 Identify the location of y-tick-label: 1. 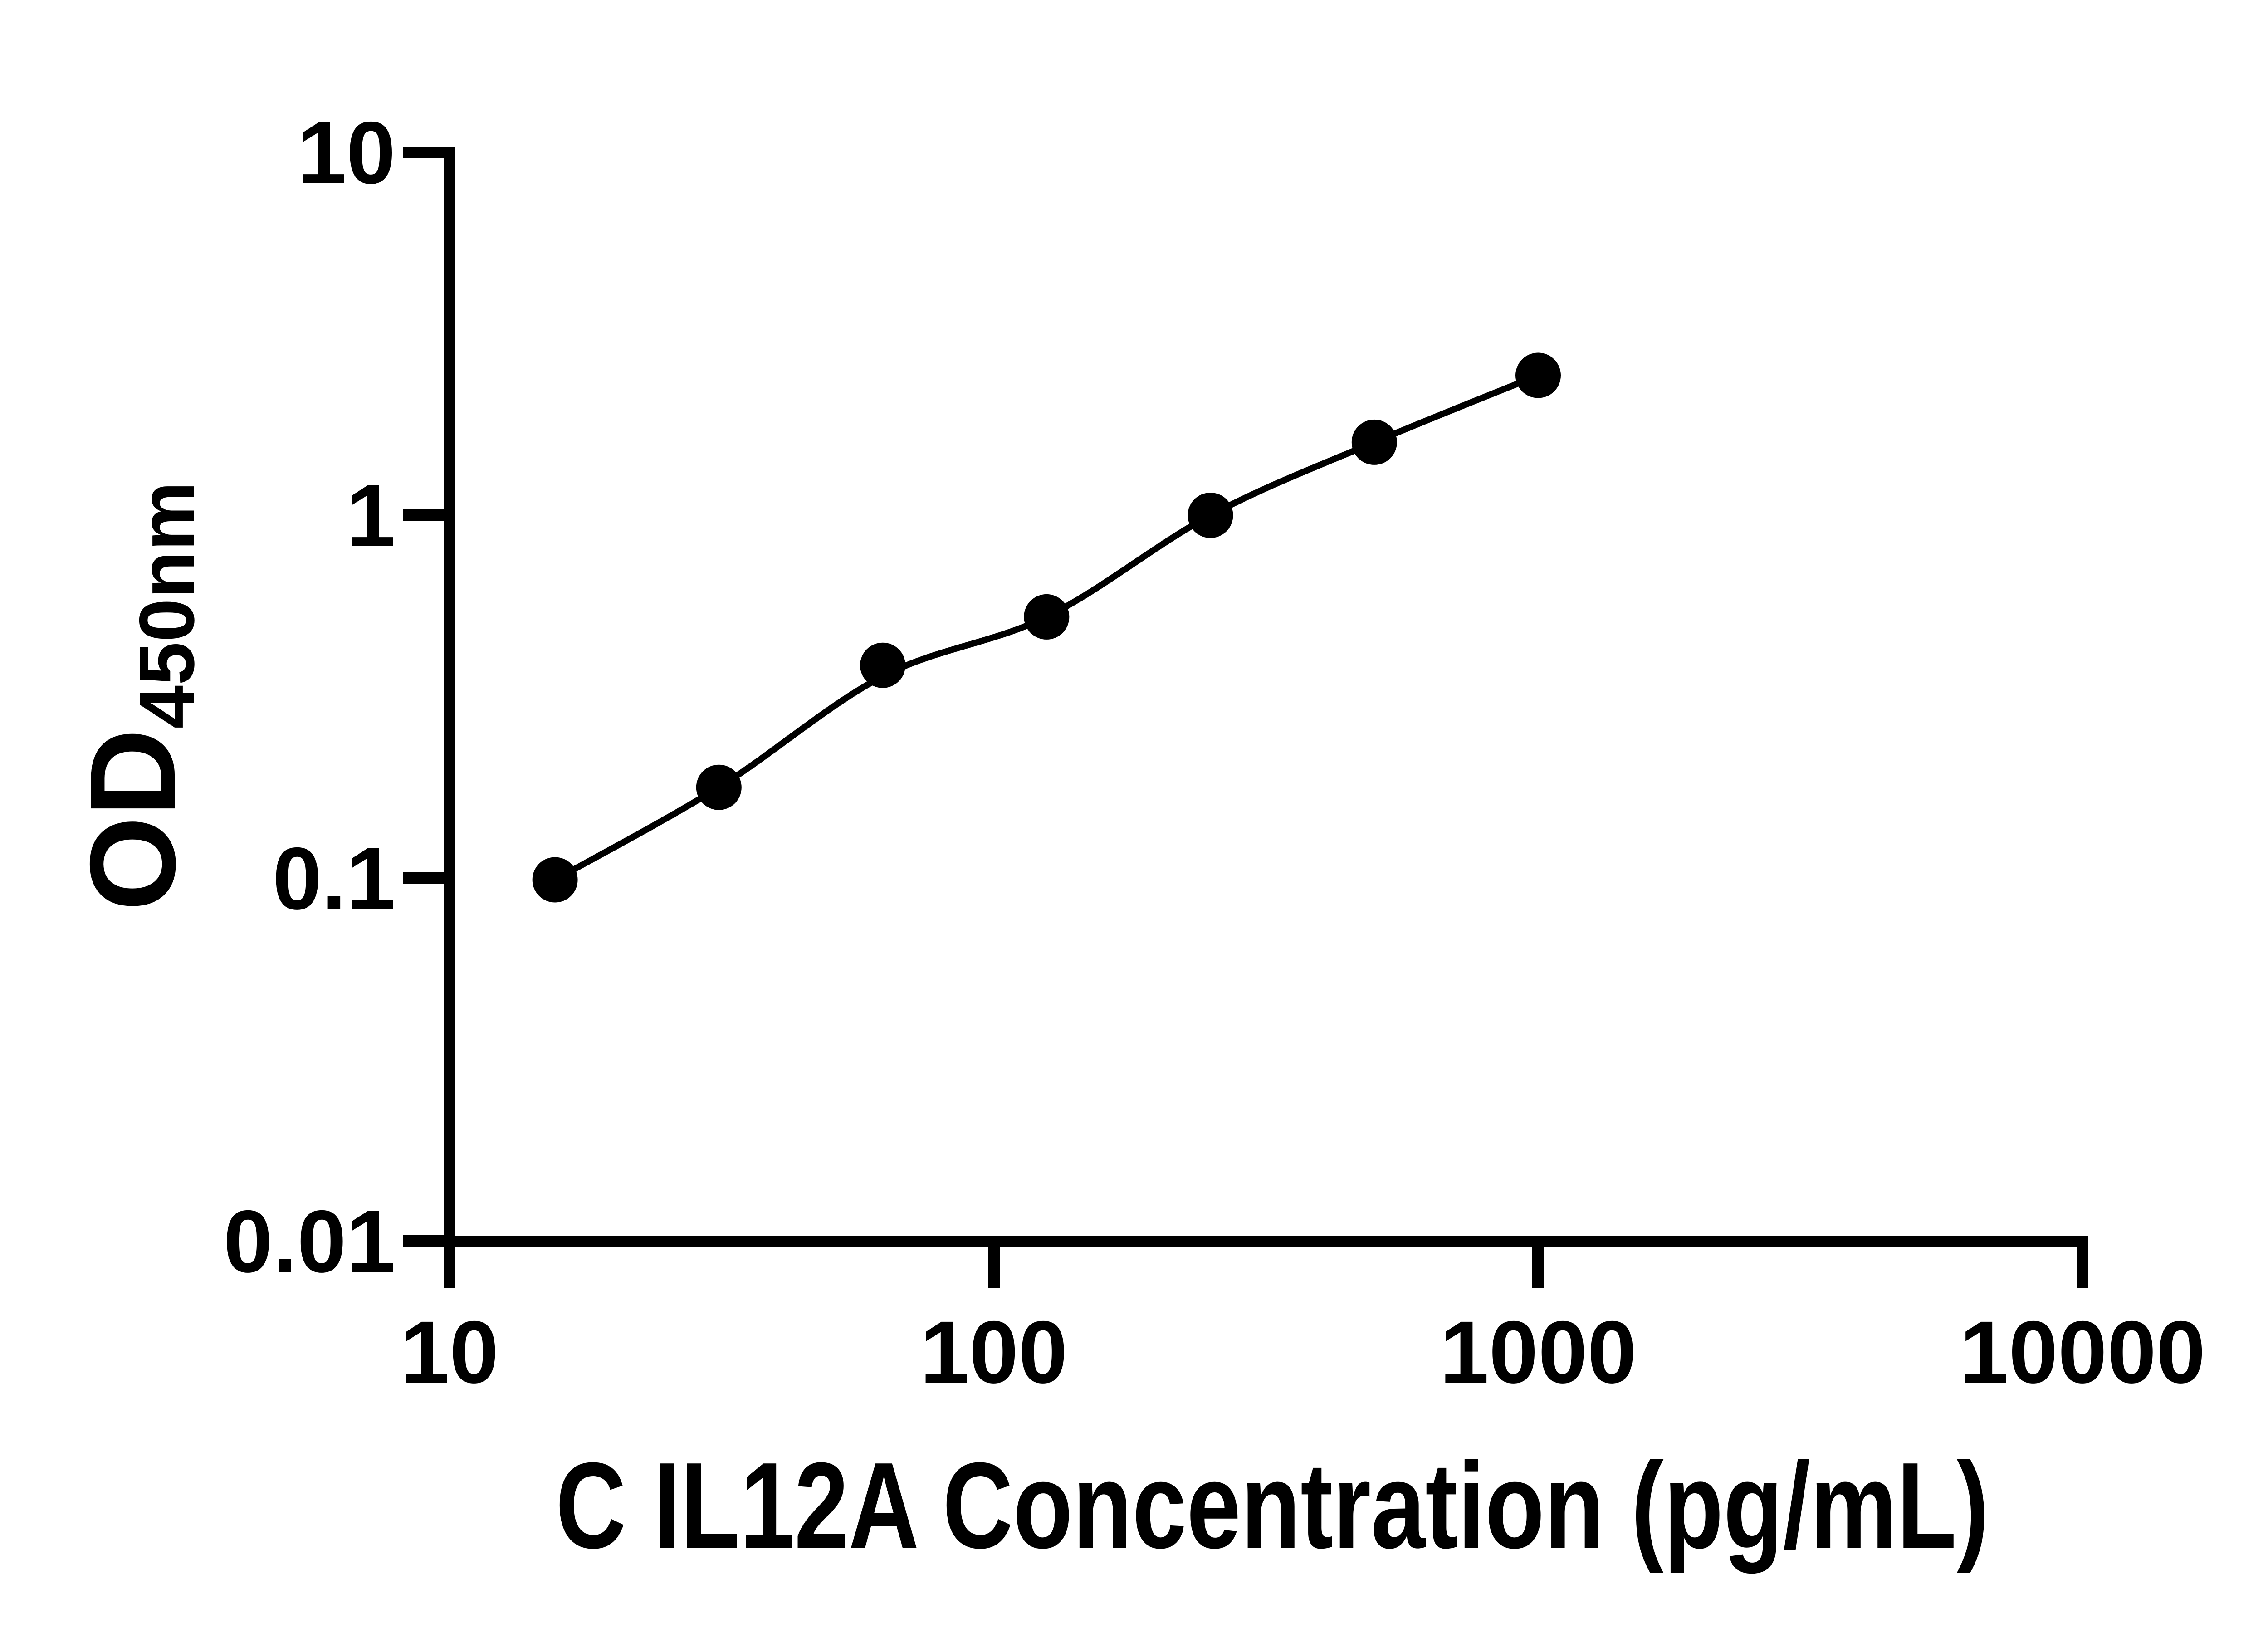
(372, 515).